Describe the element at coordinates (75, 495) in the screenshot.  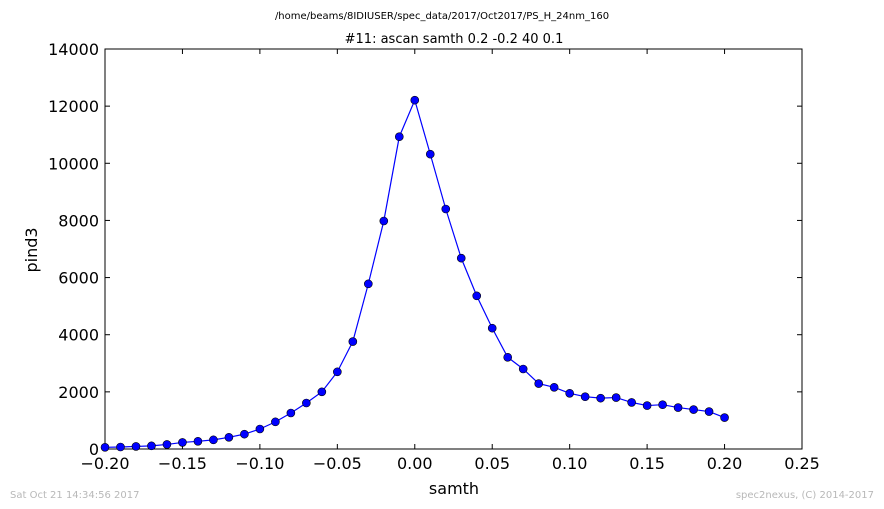
I see `footer-timestamp: Sat Oct 21 14:34:56 2017` at that location.